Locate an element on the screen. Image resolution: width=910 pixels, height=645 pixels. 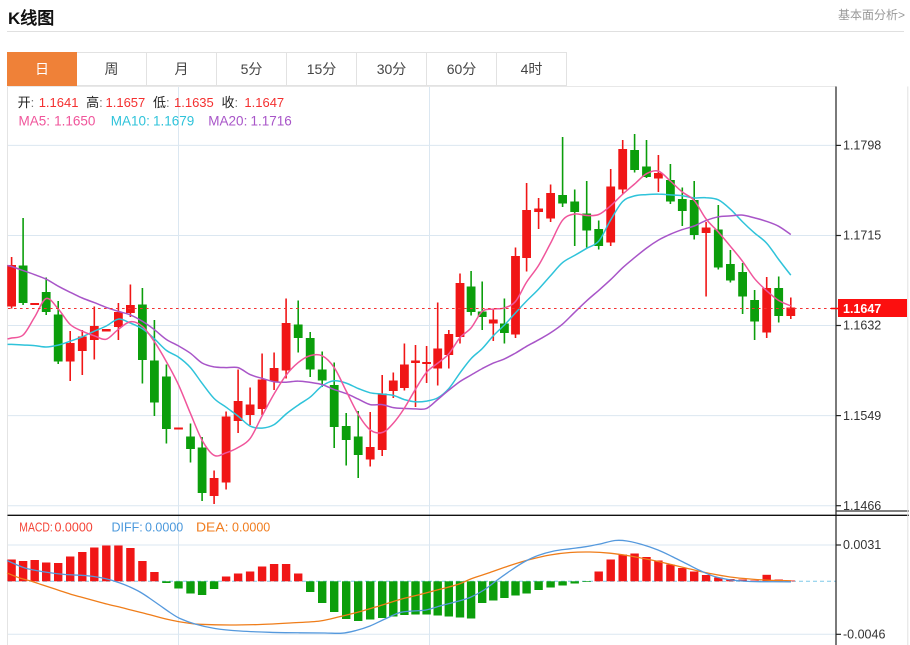
svg-text: 1.1679 is located at coordinates (173, 121).